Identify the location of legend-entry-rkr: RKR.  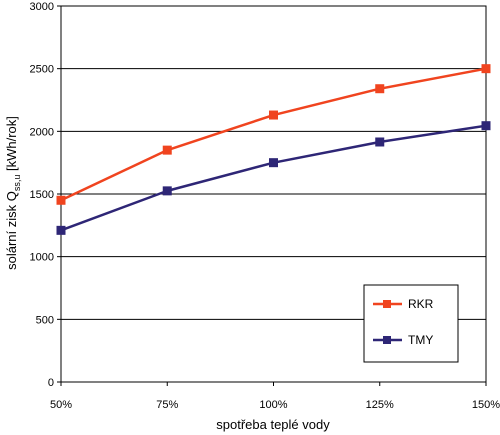
(403, 304).